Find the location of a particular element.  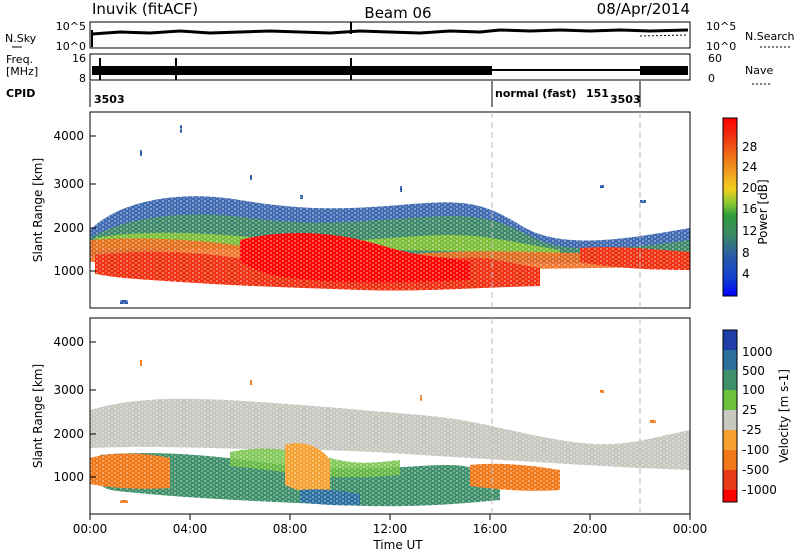

power-ytick-1000: 1000 is located at coordinates (68, 271).